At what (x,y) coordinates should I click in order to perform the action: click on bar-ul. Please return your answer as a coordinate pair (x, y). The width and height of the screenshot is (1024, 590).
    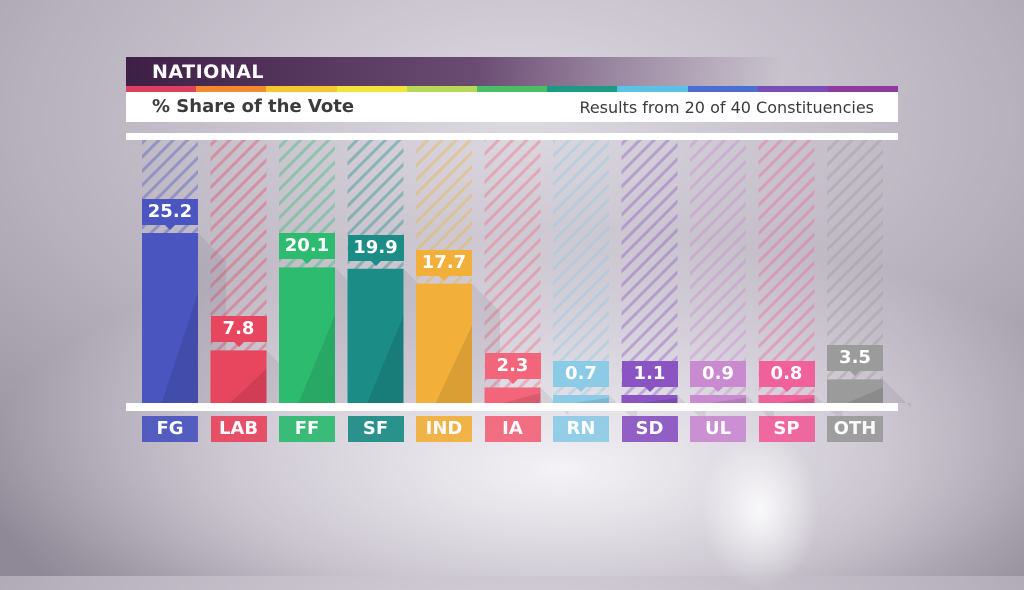
    Looking at the image, I should click on (718, 399).